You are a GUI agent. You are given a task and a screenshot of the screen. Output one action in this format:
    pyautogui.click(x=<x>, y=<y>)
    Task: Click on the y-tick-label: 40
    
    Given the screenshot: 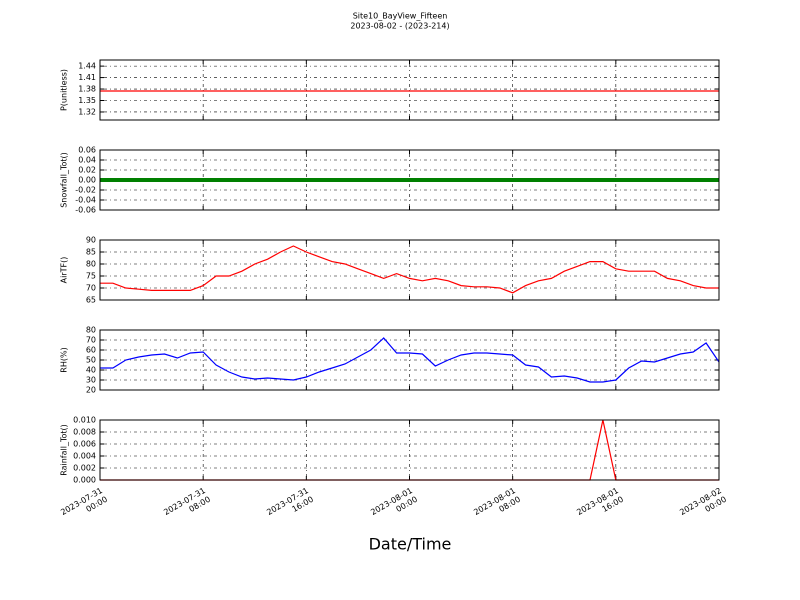 What is the action you would take?
    pyautogui.click(x=91, y=370)
    